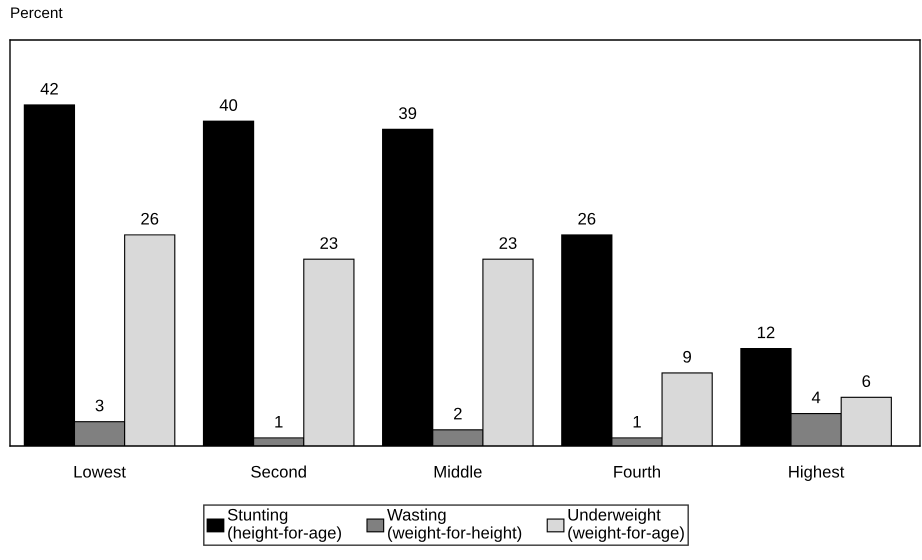 The width and height of the screenshot is (922, 560). I want to click on x-tick-label: Second, so click(278, 471).